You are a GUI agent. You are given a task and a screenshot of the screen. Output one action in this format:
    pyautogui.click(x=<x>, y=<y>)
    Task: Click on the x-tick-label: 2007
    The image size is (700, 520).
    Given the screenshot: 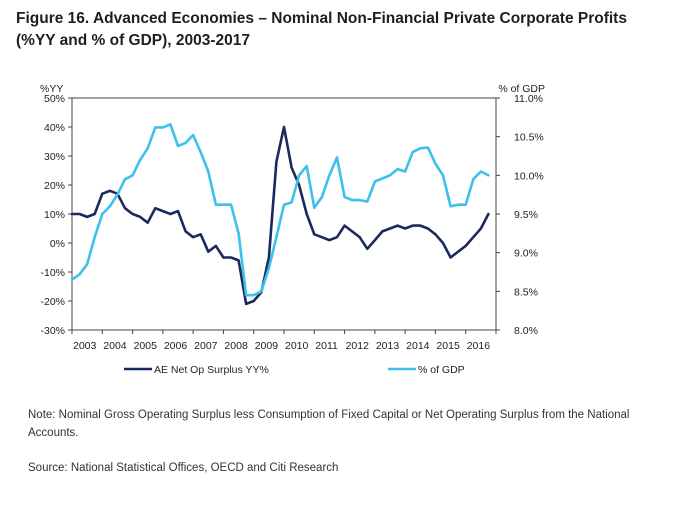 What is the action you would take?
    pyautogui.click(x=206, y=346)
    